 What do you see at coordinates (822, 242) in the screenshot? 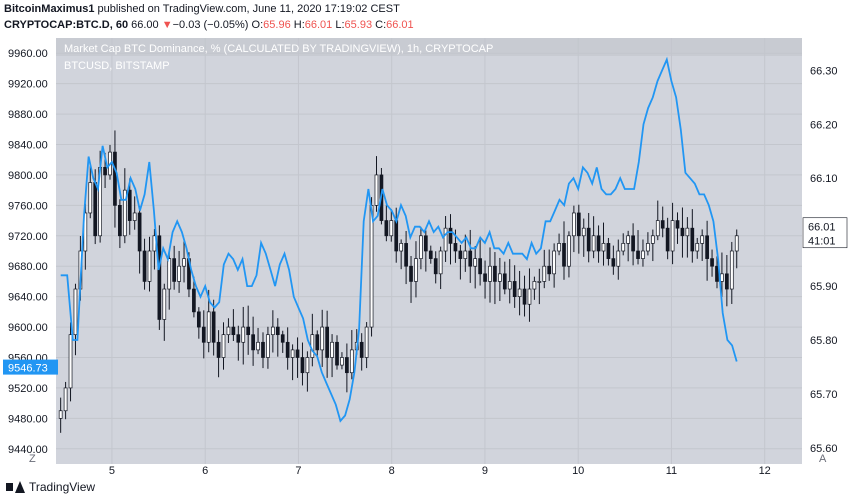
I see `countdown-timer: 41:01` at bounding box center [822, 242].